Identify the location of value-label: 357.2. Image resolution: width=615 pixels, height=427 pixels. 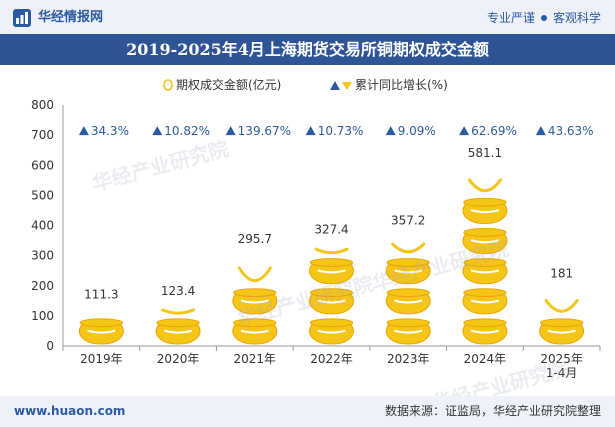
(408, 220).